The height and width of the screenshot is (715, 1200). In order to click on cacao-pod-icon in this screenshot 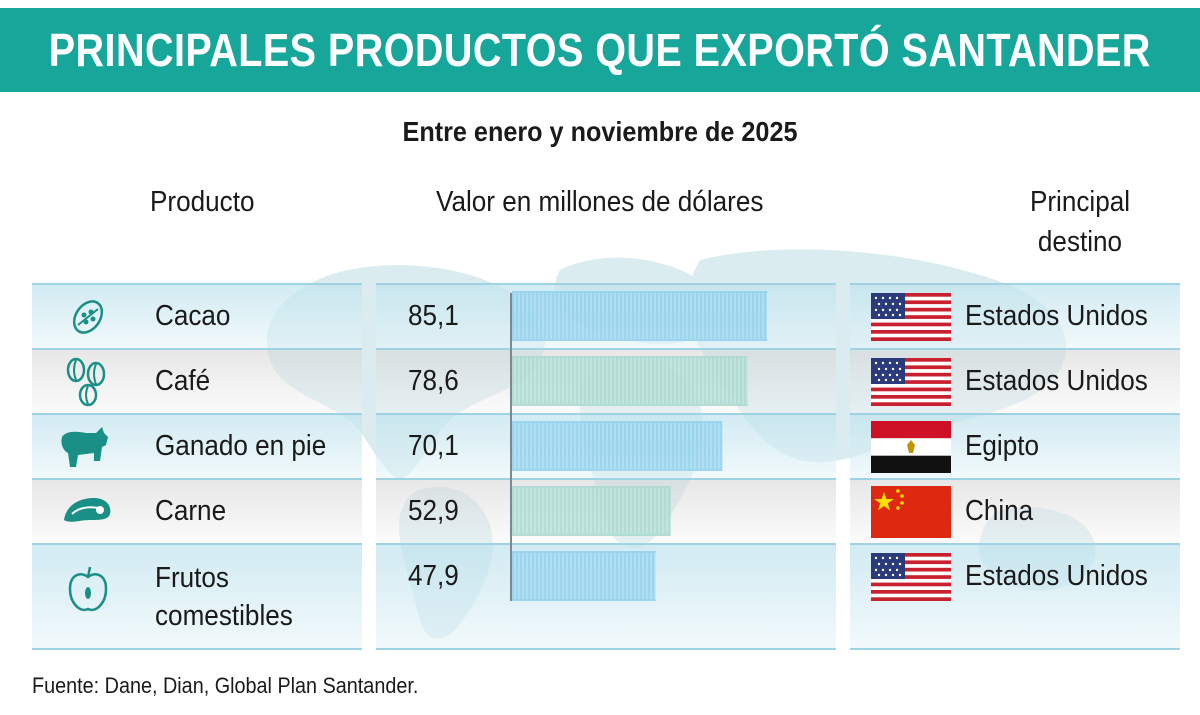, I will do `click(88, 317)`.